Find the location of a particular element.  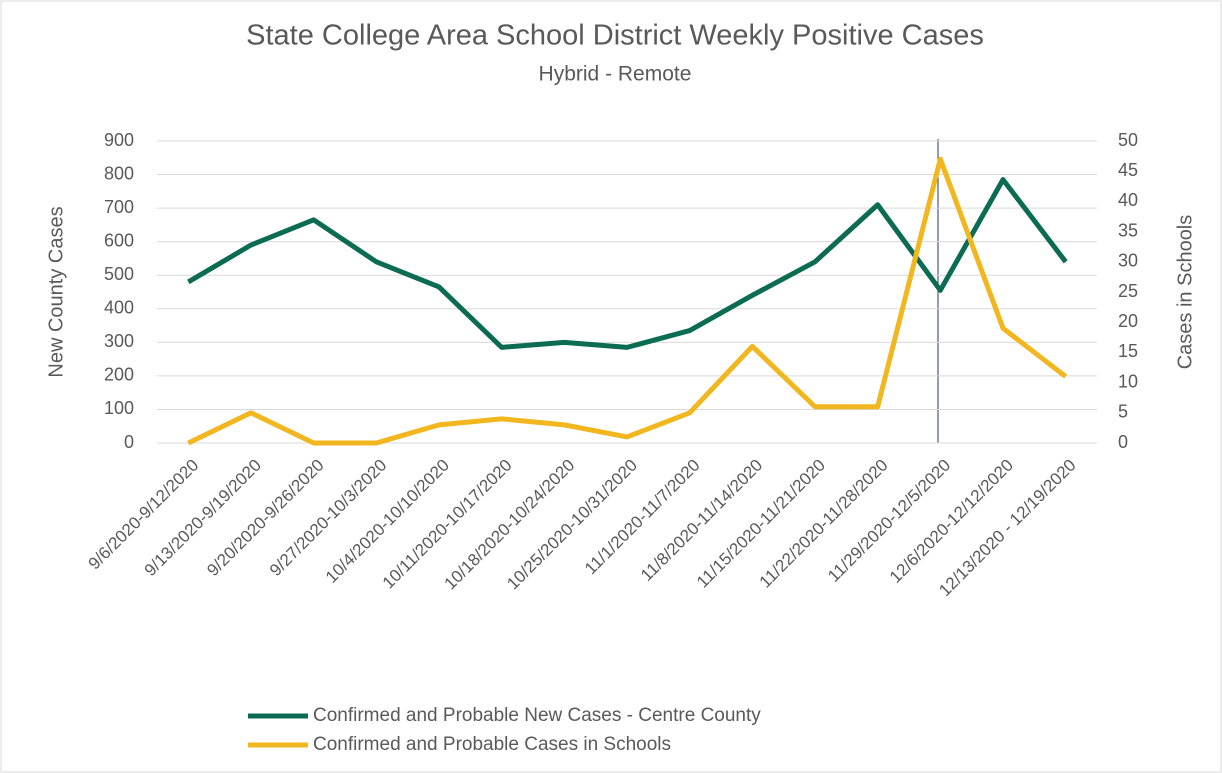

y2-tick-label: 20 is located at coordinates (1128, 321).